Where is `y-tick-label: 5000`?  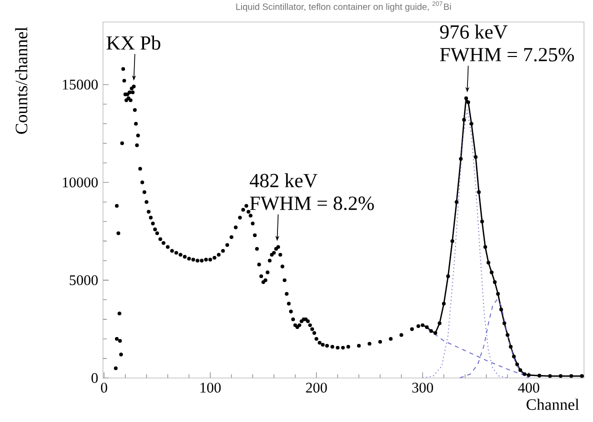 y-tick-label: 5000 is located at coordinates (84, 280).